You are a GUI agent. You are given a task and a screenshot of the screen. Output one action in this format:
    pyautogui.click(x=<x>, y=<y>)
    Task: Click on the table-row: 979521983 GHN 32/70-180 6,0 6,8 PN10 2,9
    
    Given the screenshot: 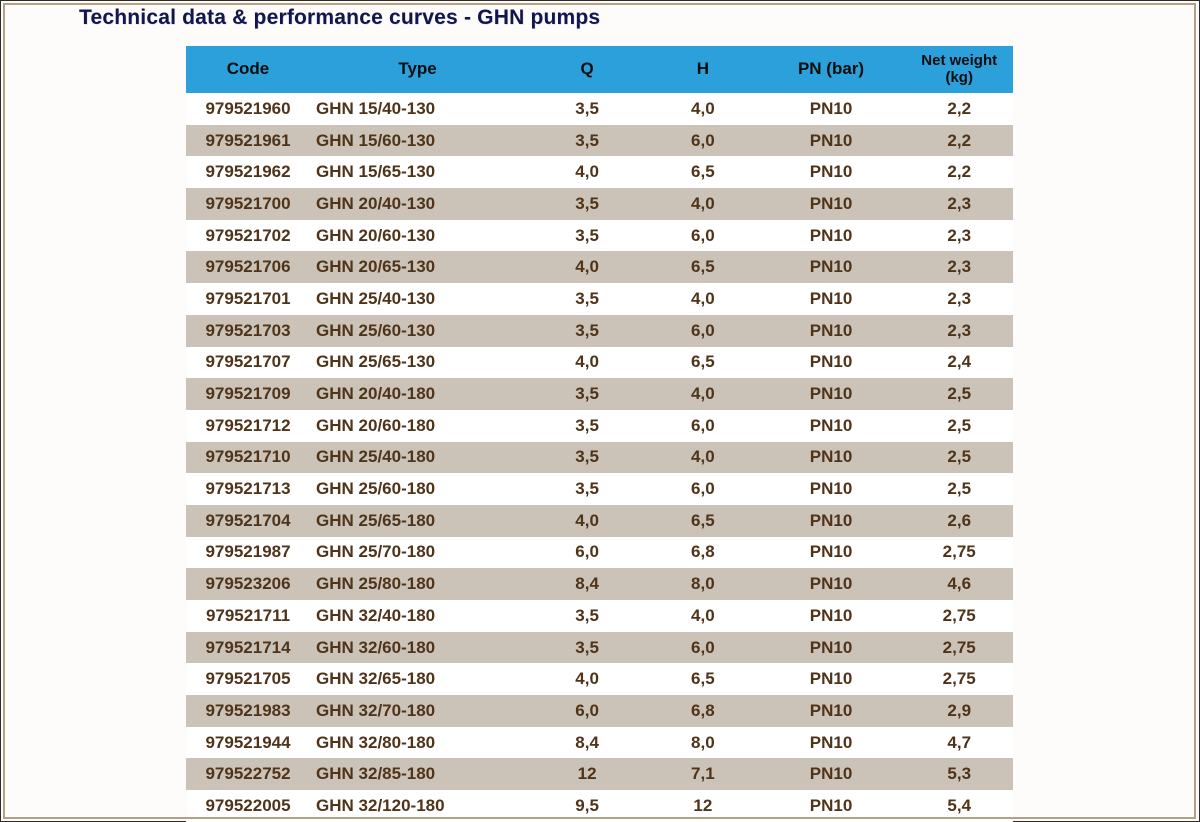 What is the action you would take?
    pyautogui.click(x=599, y=711)
    